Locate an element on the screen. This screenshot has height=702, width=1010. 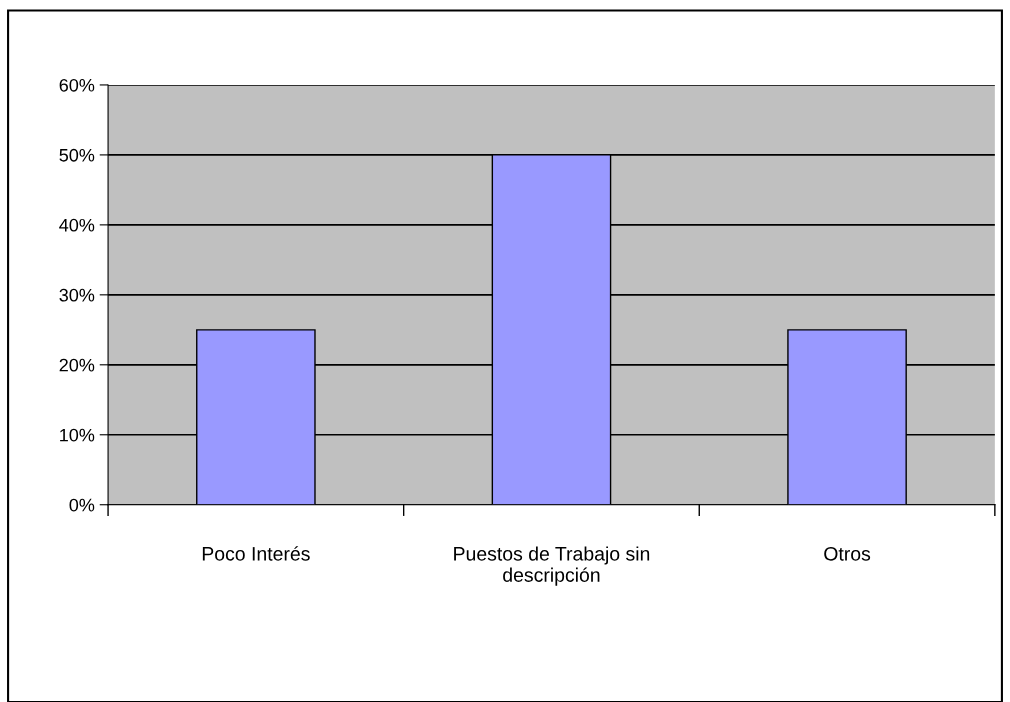
y-tick-label: 60% is located at coordinates (77, 85).